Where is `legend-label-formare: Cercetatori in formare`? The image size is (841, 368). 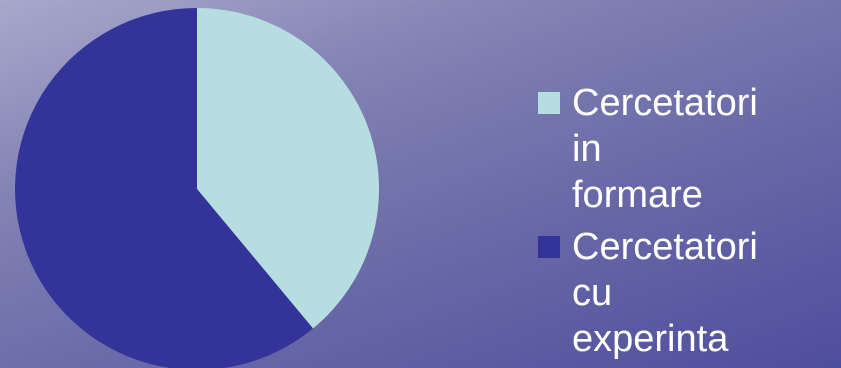 legend-label-formare: Cercetatori in formare is located at coordinates (665, 149).